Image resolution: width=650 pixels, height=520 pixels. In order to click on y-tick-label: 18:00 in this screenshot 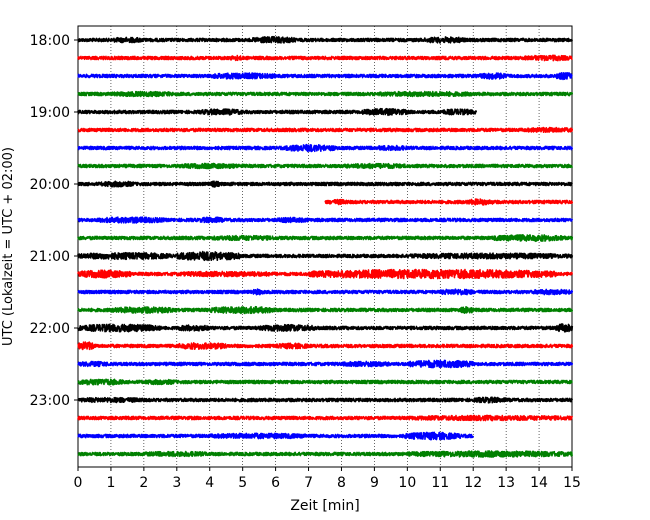, I will do `click(50, 41)`.